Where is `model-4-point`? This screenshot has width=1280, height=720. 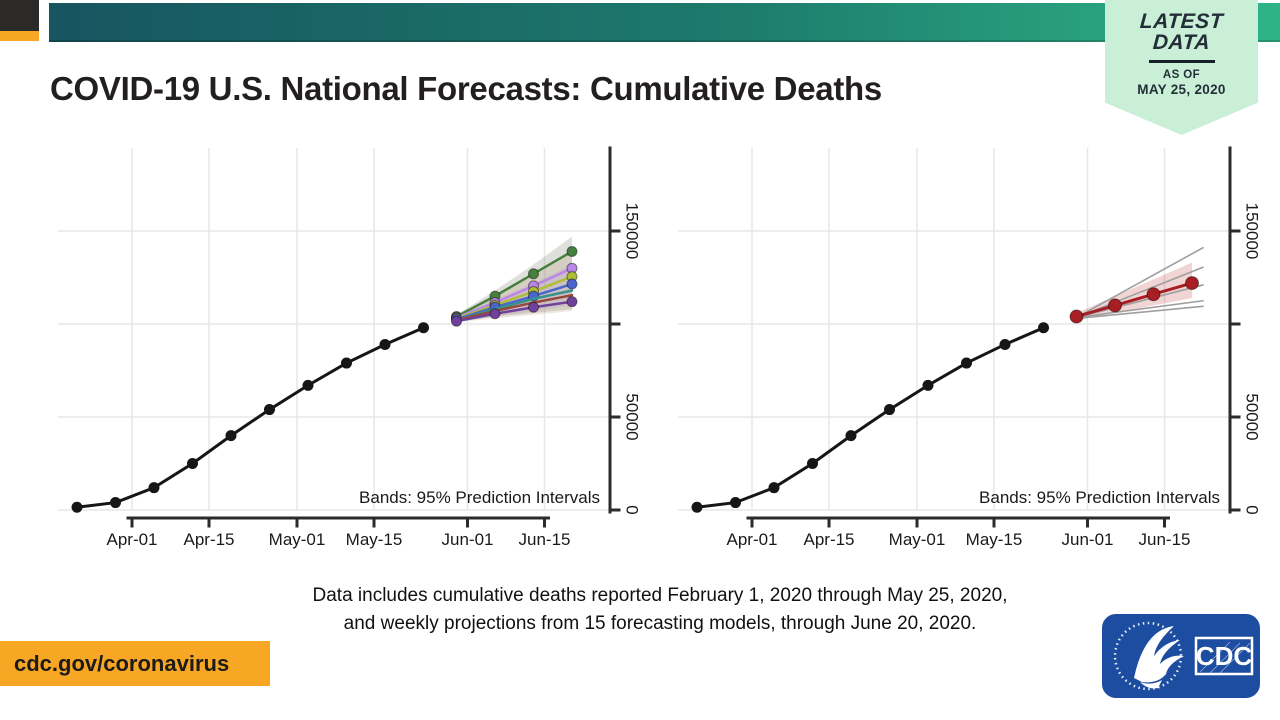 model-4-point is located at coordinates (572, 284).